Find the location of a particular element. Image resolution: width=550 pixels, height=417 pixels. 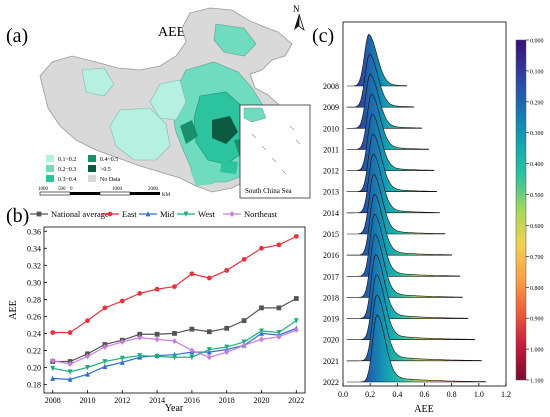

ridge-year-label: 2009 is located at coordinates (331, 107).